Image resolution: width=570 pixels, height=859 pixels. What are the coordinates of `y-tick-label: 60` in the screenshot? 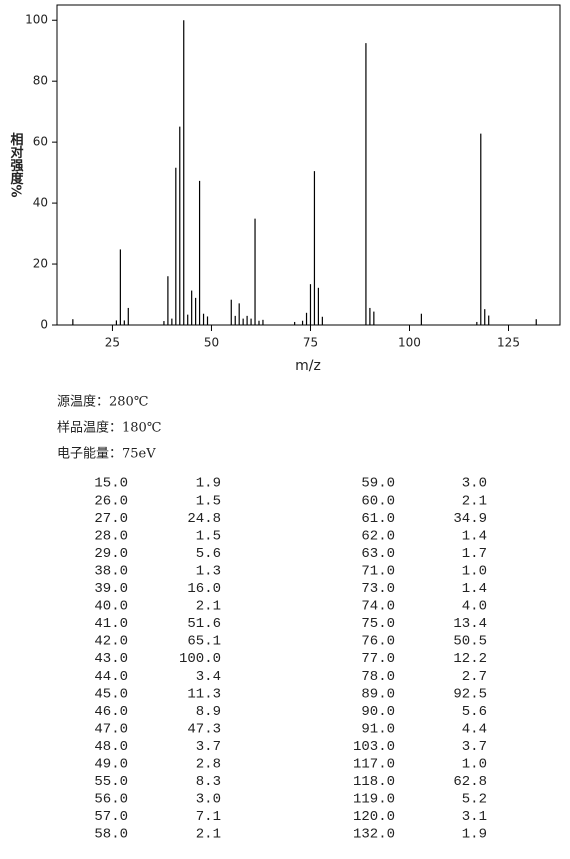 It's located at (40, 142).